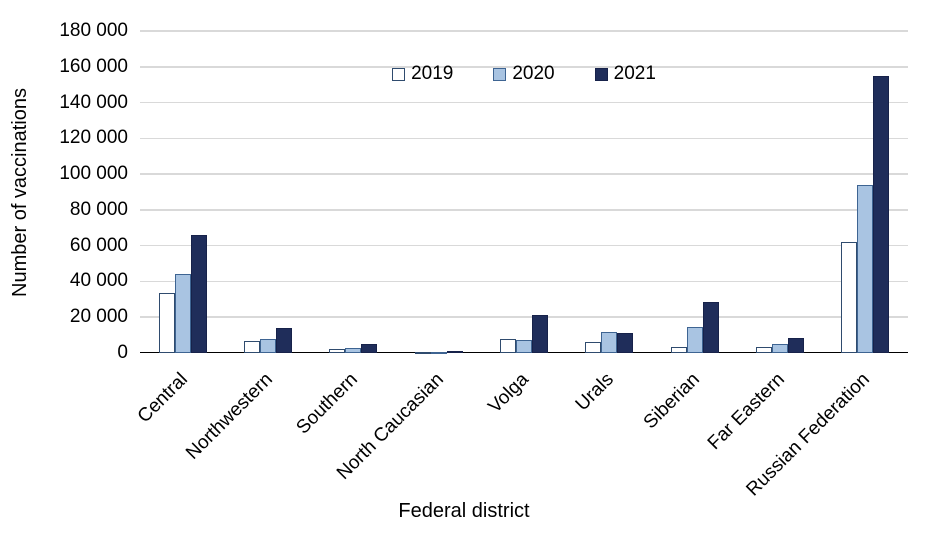  What do you see at coordinates (369, 348) in the screenshot?
I see `bar-southern-2021` at bounding box center [369, 348].